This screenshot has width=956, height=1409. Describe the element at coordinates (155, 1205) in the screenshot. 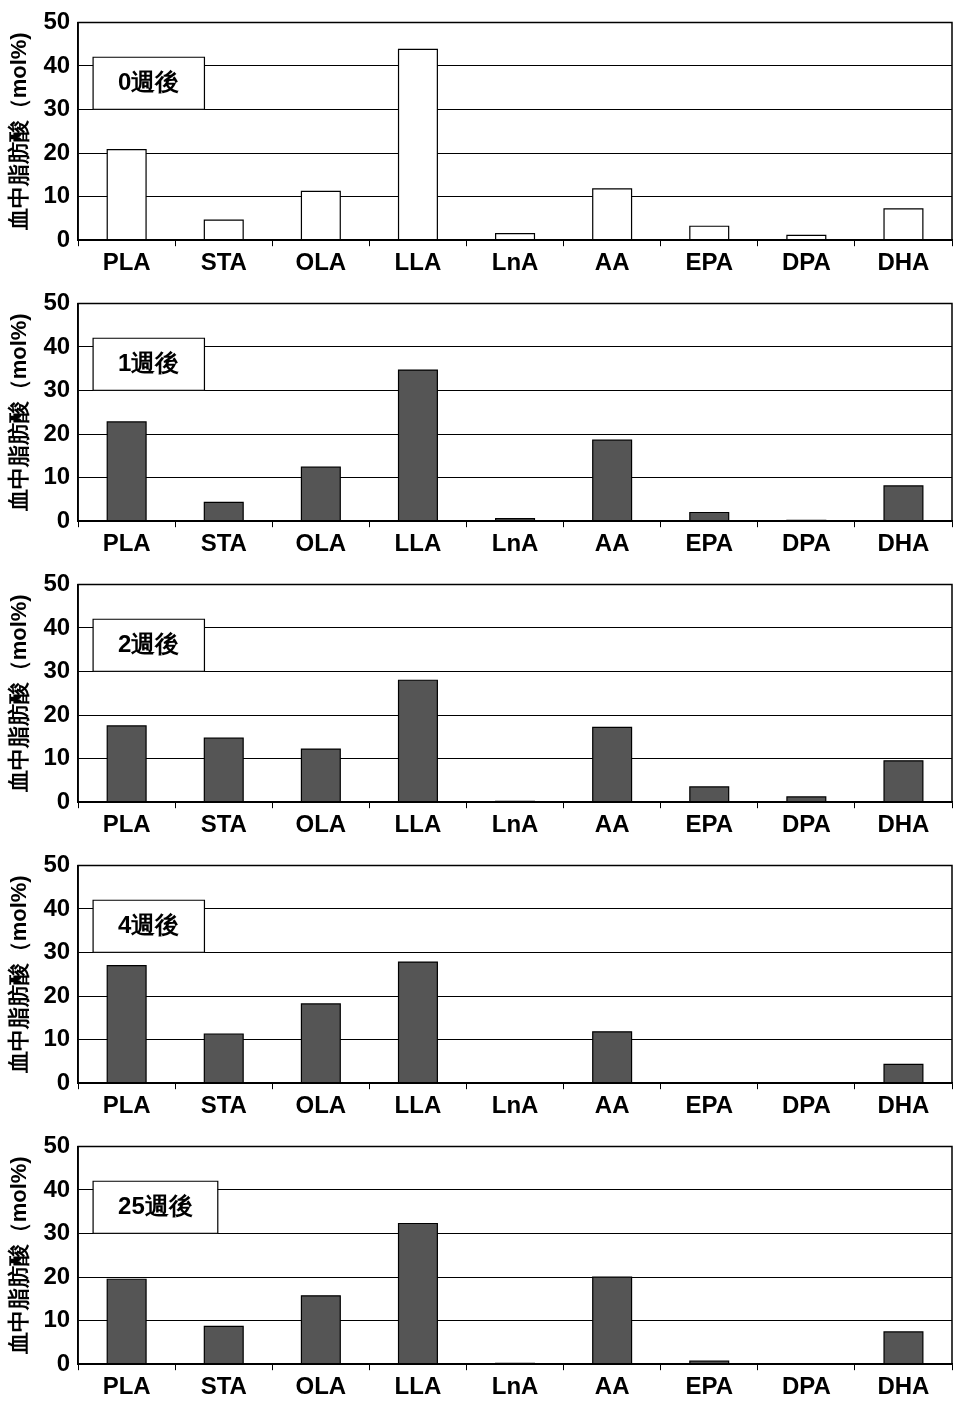

I see `text: 25週後` at that location.